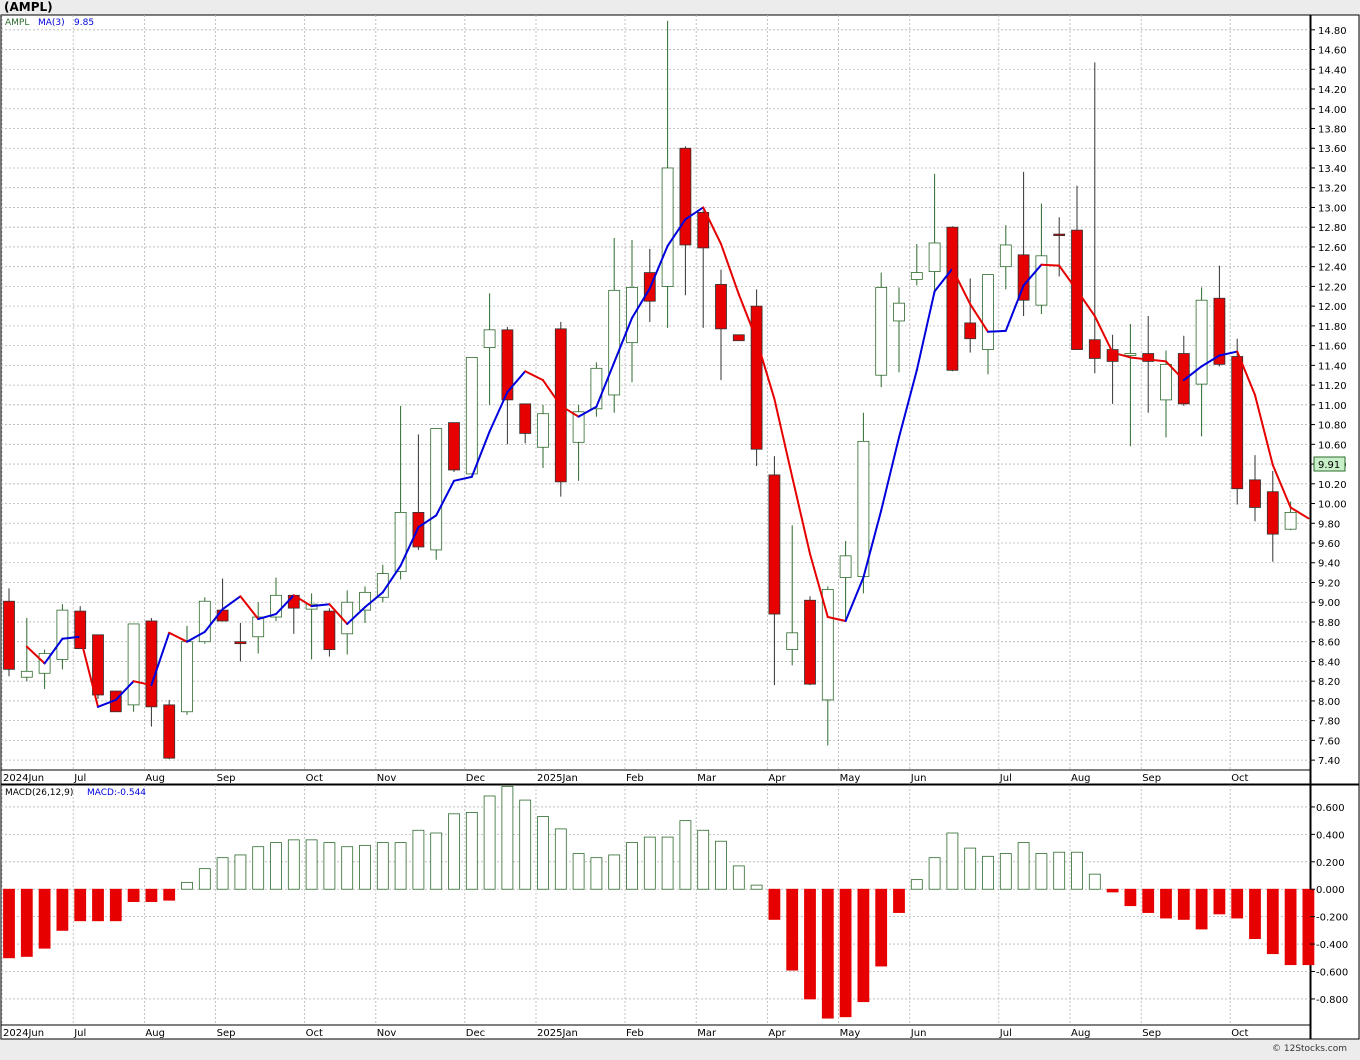 The height and width of the screenshot is (1060, 1360). What do you see at coordinates (557, 1033) in the screenshot?
I see `date-label: 2025Jan` at bounding box center [557, 1033].